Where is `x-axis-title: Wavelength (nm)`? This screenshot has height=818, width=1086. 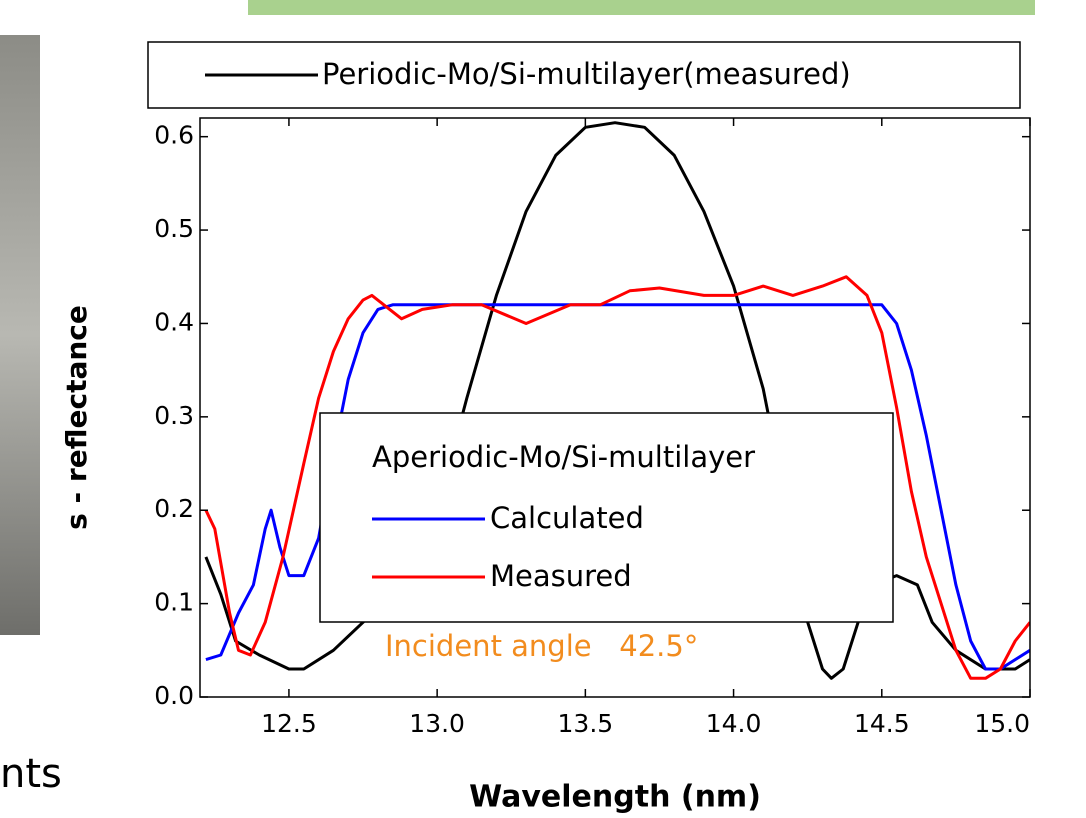 x-axis-title: Wavelength (nm) is located at coordinates (615, 797).